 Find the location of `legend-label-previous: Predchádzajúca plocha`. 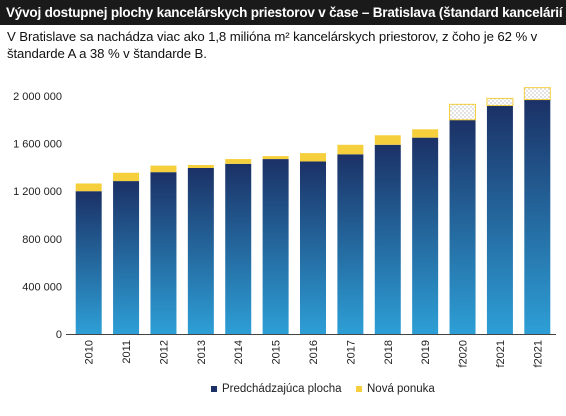

legend-label-previous: Predchádzajúca plocha is located at coordinates (282, 389).